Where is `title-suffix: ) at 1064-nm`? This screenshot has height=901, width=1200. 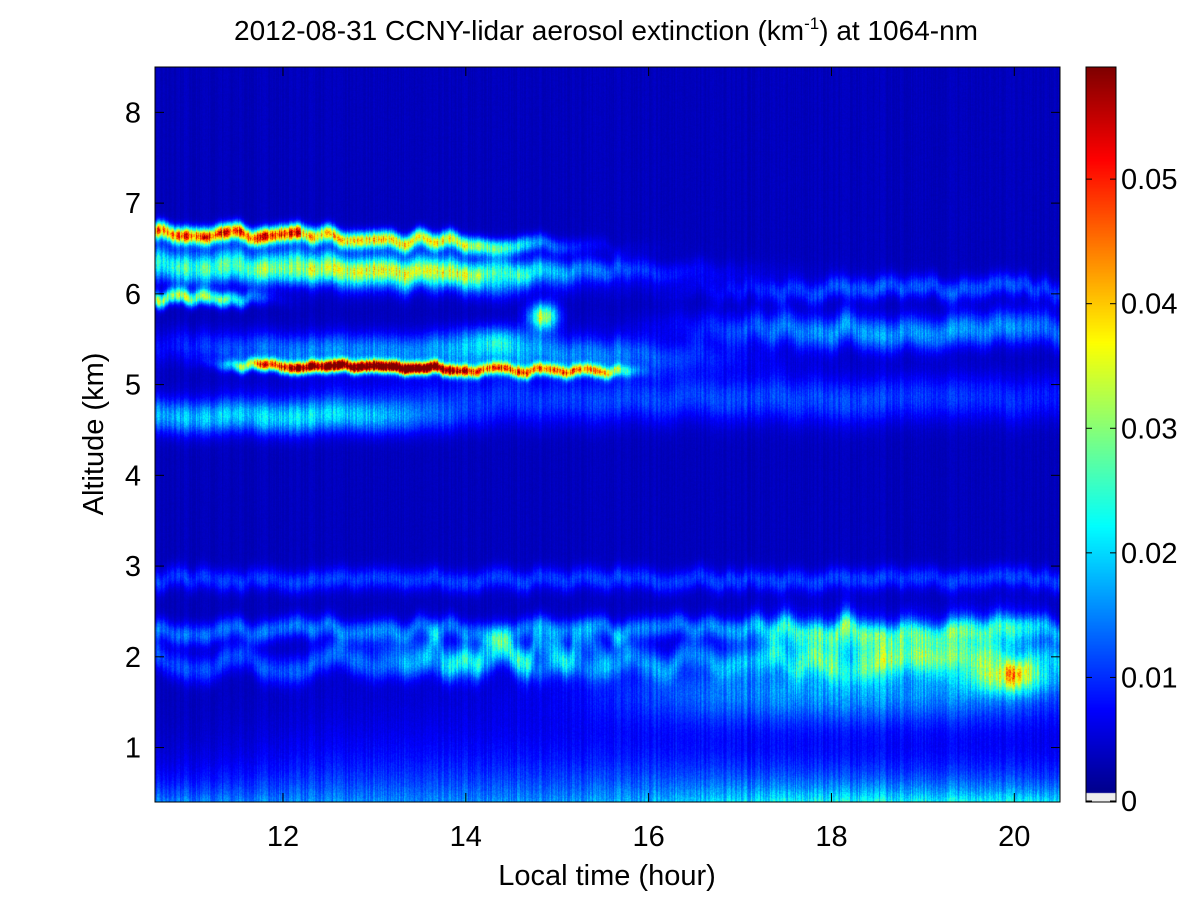
title-suffix: ) at 1064-nm is located at coordinates (898, 30).